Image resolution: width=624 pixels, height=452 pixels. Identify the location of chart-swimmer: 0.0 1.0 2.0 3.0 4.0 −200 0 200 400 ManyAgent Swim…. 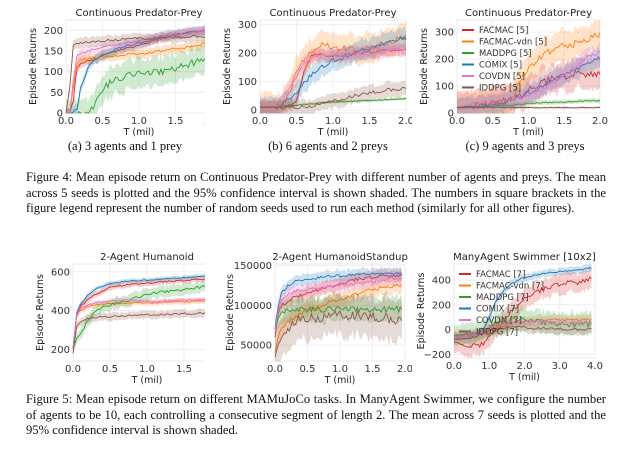
(518, 318).